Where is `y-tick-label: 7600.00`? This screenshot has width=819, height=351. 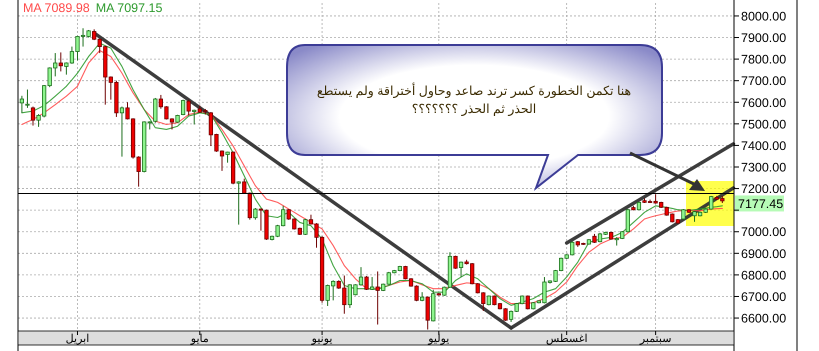
y-tick-label: 7600.00 is located at coordinates (763, 103).